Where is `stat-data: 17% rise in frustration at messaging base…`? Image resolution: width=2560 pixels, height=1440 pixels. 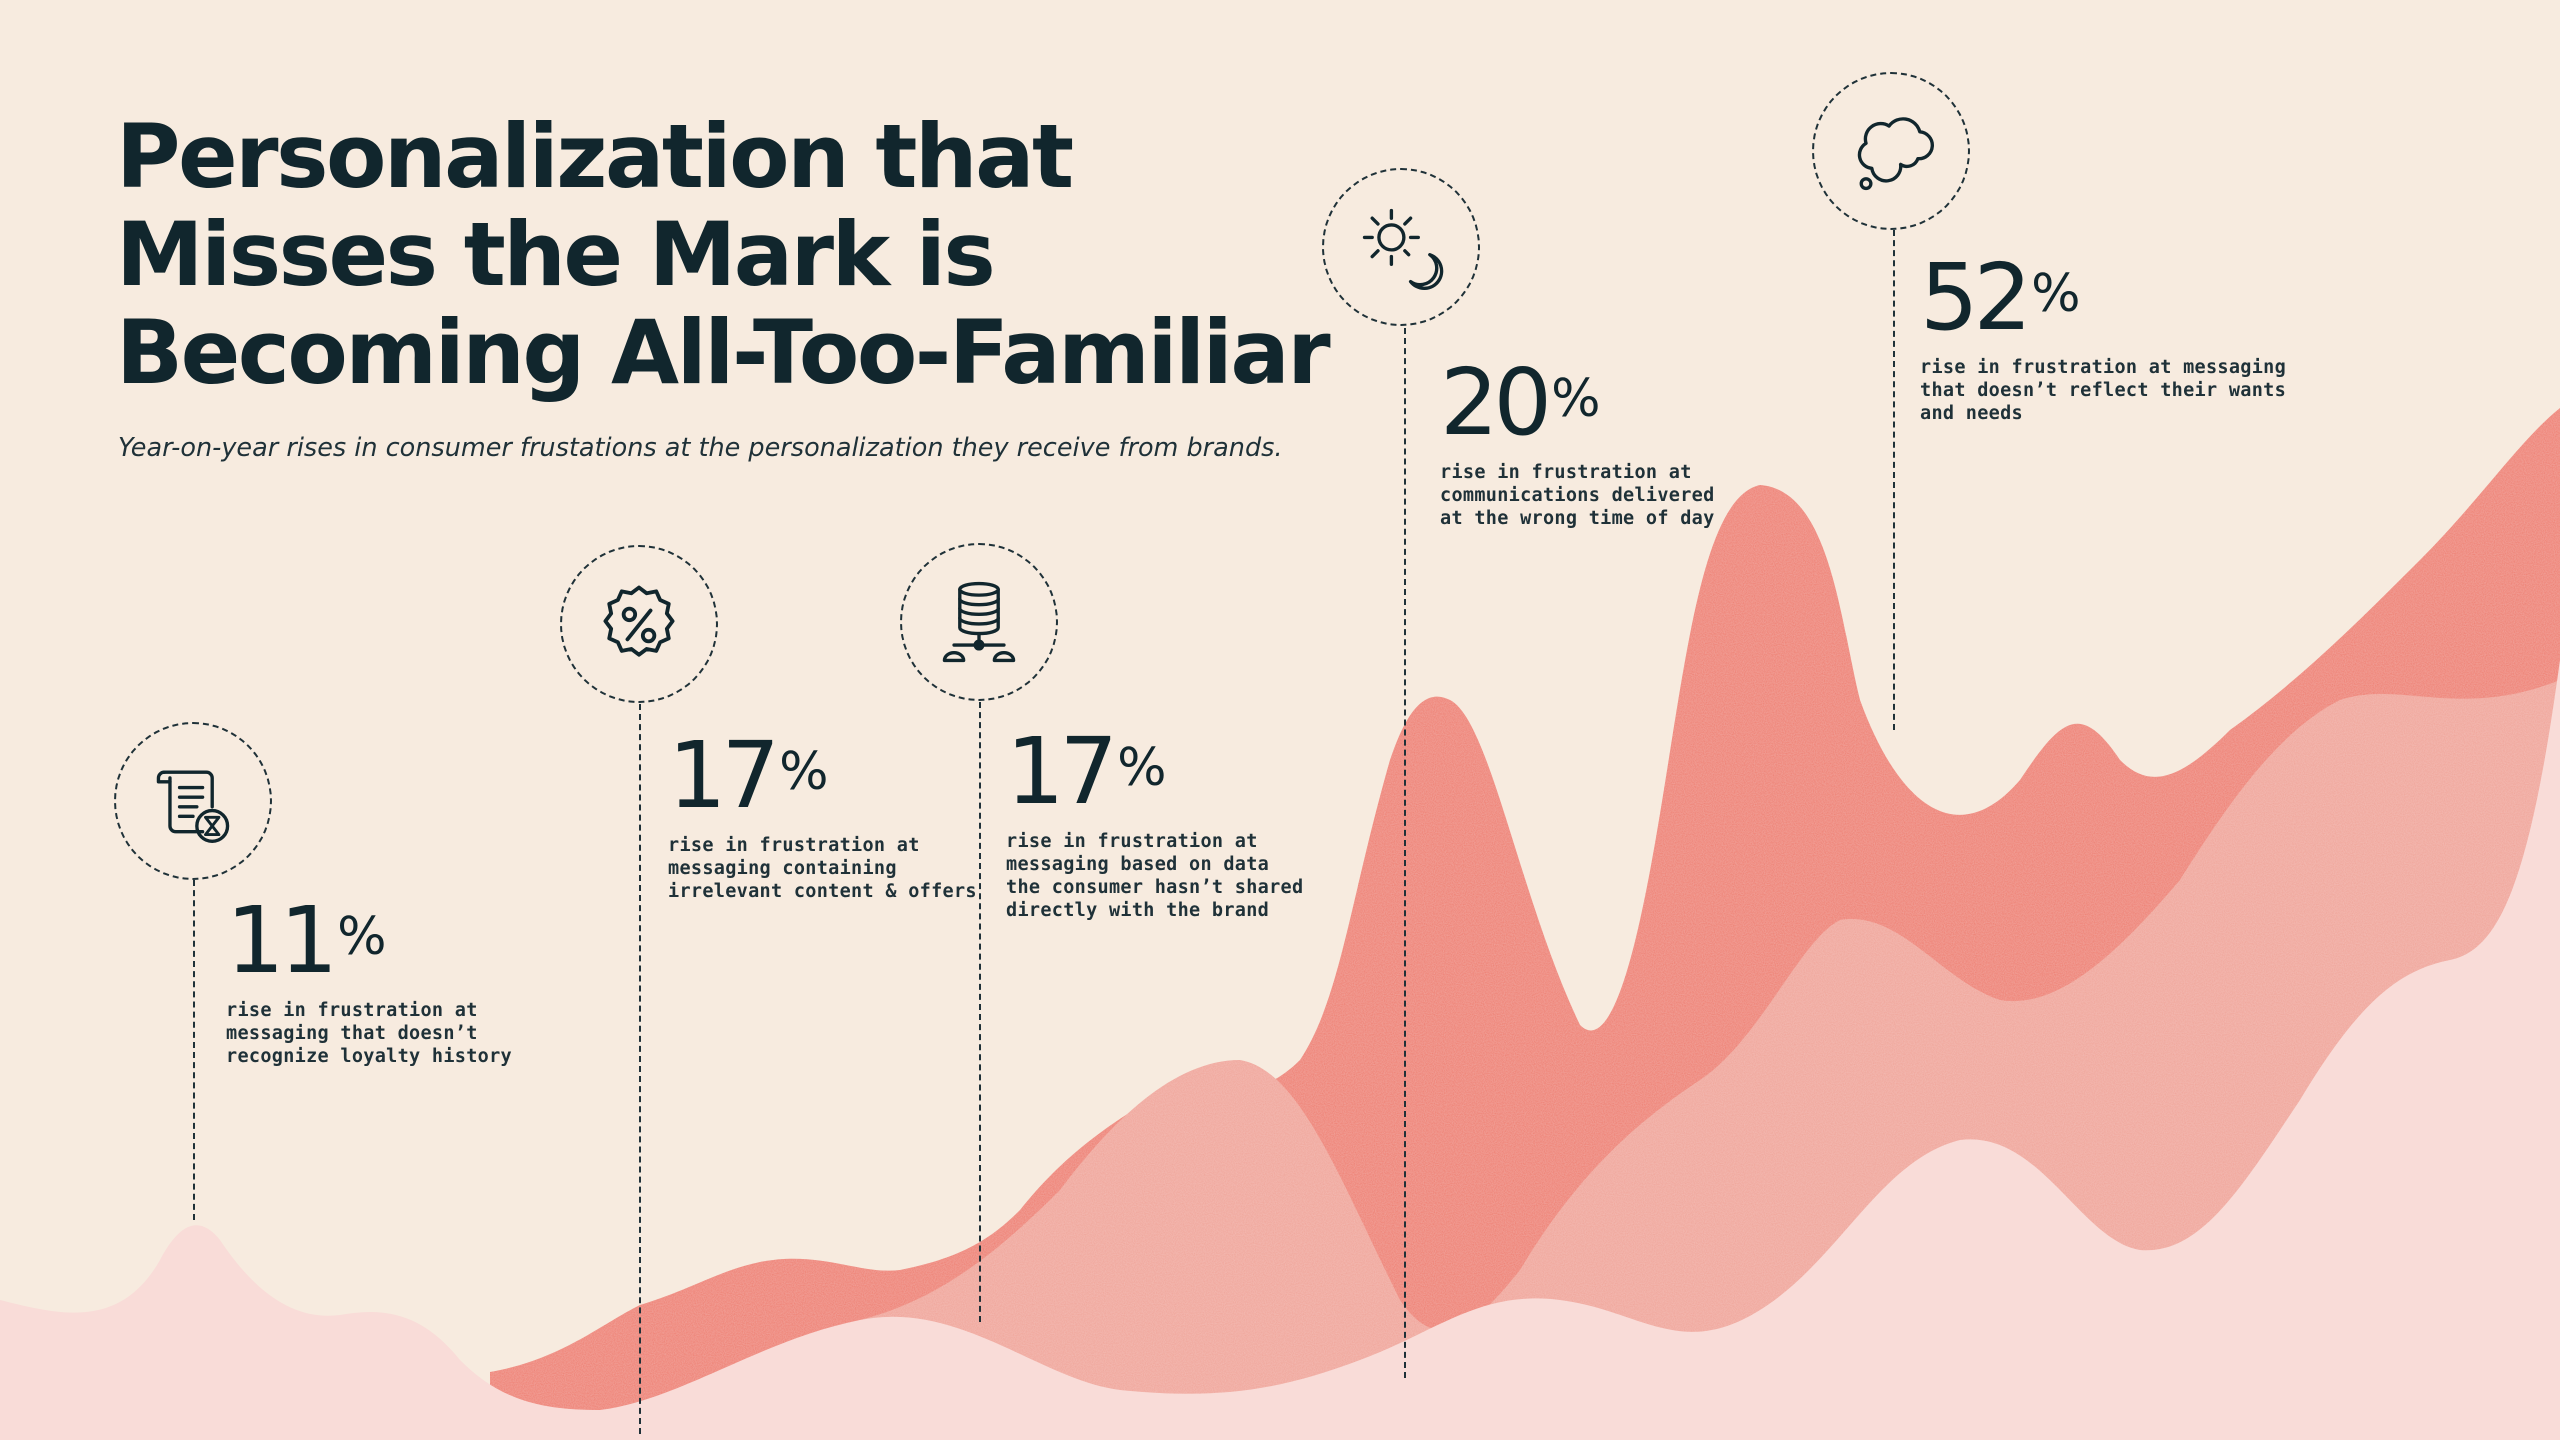
stat-data: 17% rise in frustration at messaging base… is located at coordinates (1154, 824).